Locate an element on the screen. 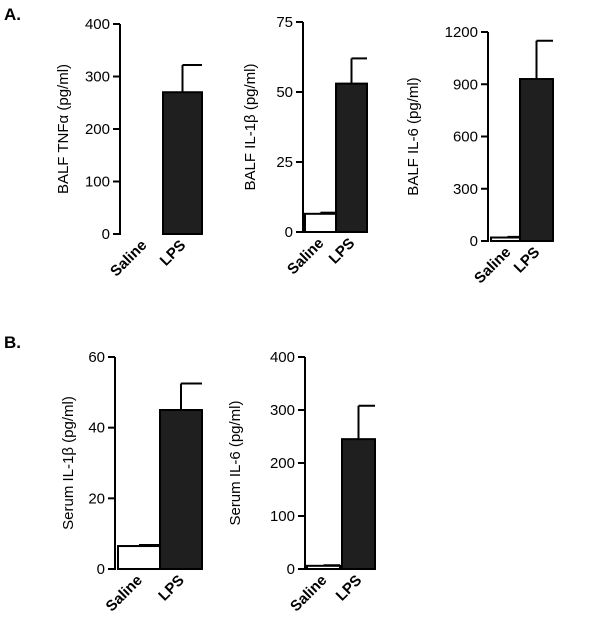 The width and height of the screenshot is (600, 638). y-axis-title: BALF IL-6 (pg/ml) is located at coordinates (413, 136).